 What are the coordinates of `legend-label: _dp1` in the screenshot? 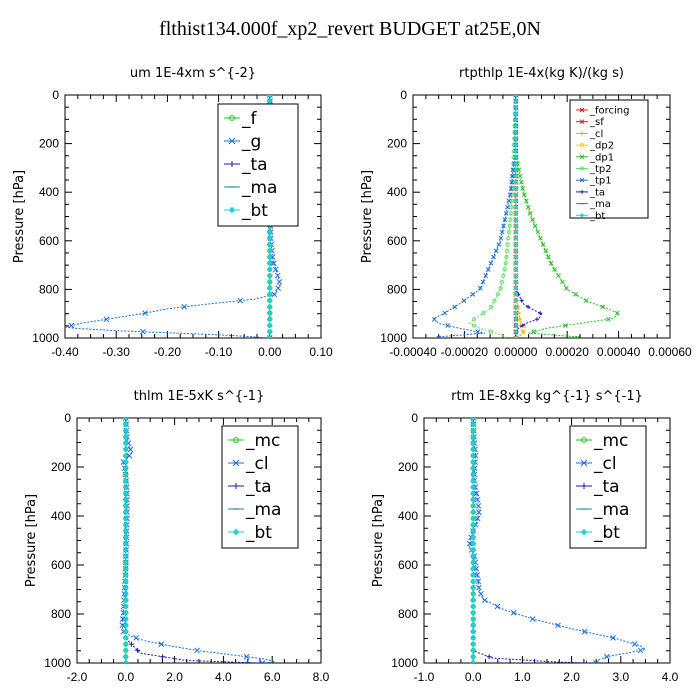 It's located at (601, 157).